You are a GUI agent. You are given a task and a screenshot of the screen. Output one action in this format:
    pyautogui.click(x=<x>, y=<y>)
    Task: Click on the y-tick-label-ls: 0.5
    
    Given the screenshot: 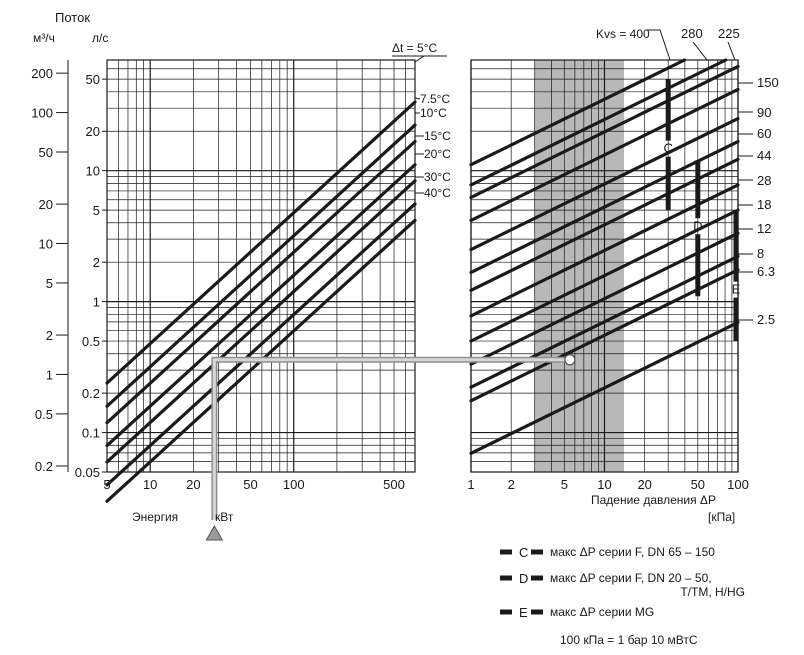 What is the action you would take?
    pyautogui.click(x=91, y=341)
    